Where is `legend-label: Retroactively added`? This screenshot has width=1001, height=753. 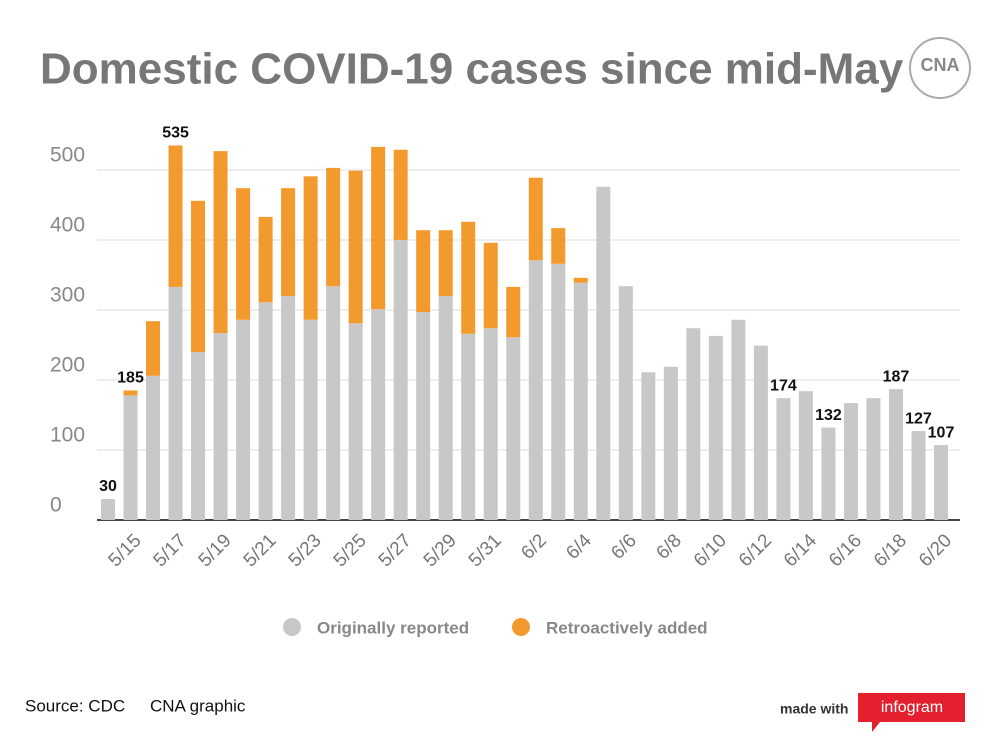 legend-label: Retroactively added is located at coordinates (627, 627).